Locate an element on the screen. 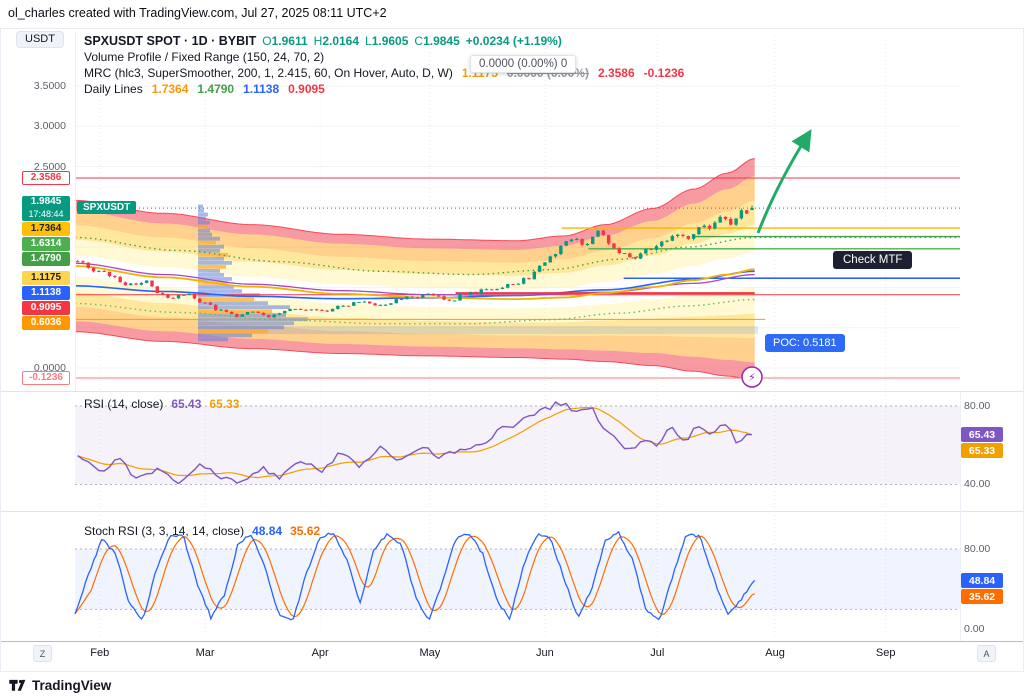 The width and height of the screenshot is (1024, 698). close-value: 1.9845 is located at coordinates (441, 41).